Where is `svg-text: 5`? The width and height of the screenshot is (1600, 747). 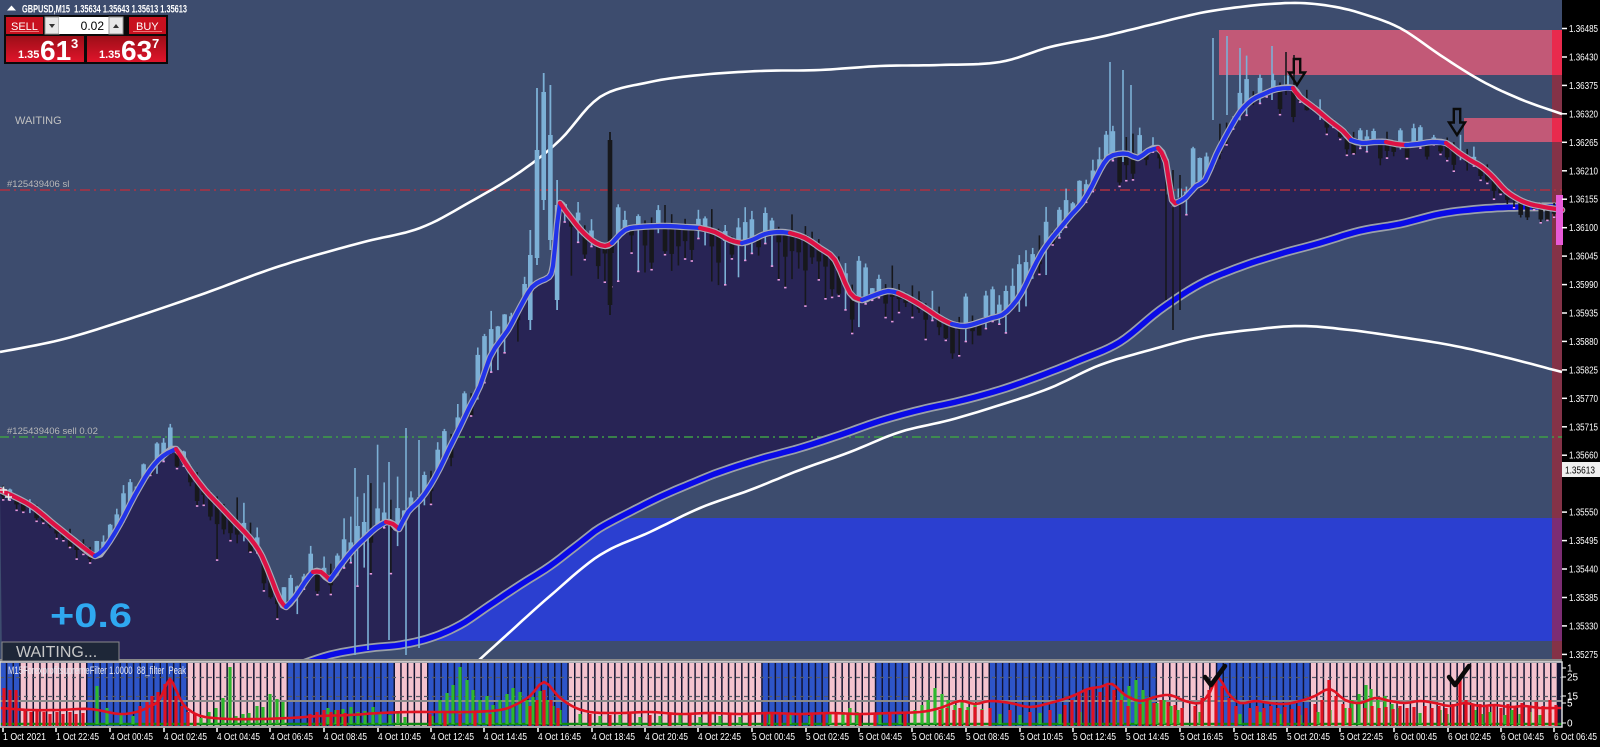 svg-text: 5 is located at coordinates (1570, 704).